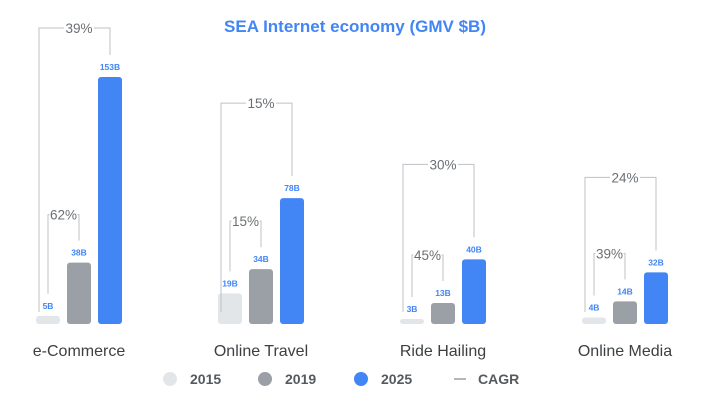  I want to click on value-label-e-commerce-2015: 5B, so click(48, 306).